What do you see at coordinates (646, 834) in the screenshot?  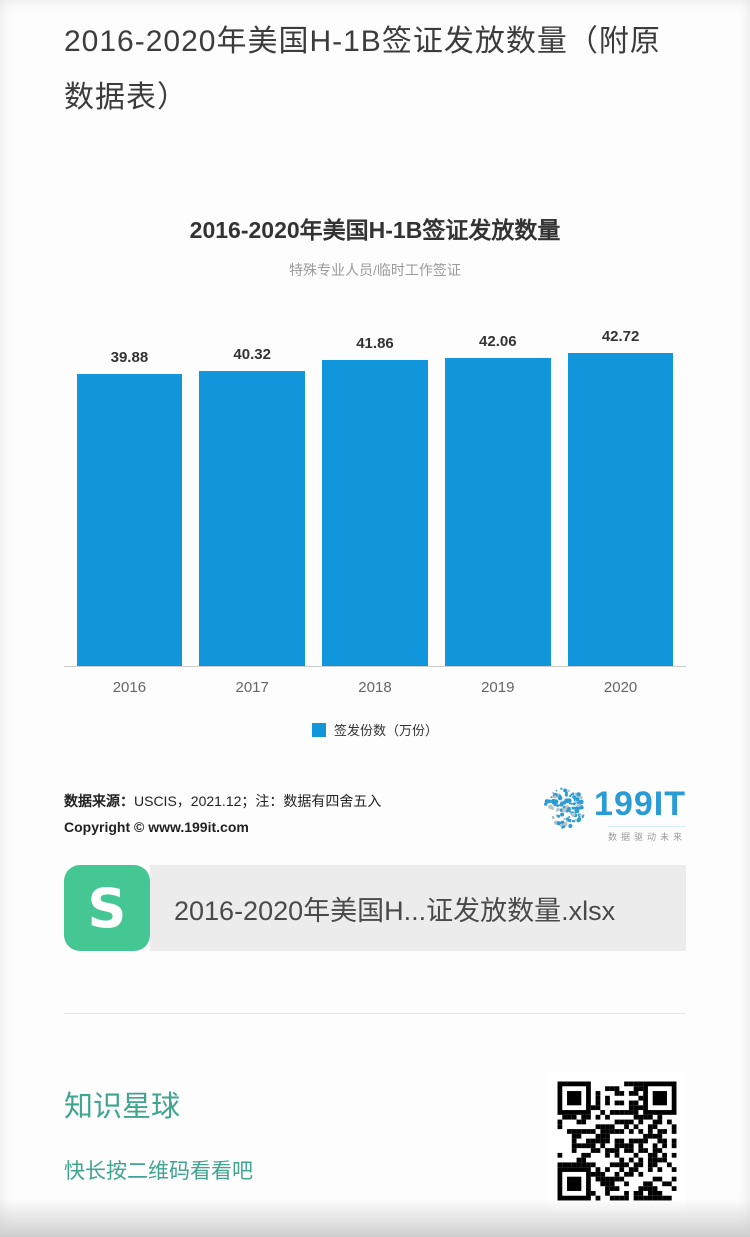 I see `logo-tagline: 数据驱动未来` at bounding box center [646, 834].